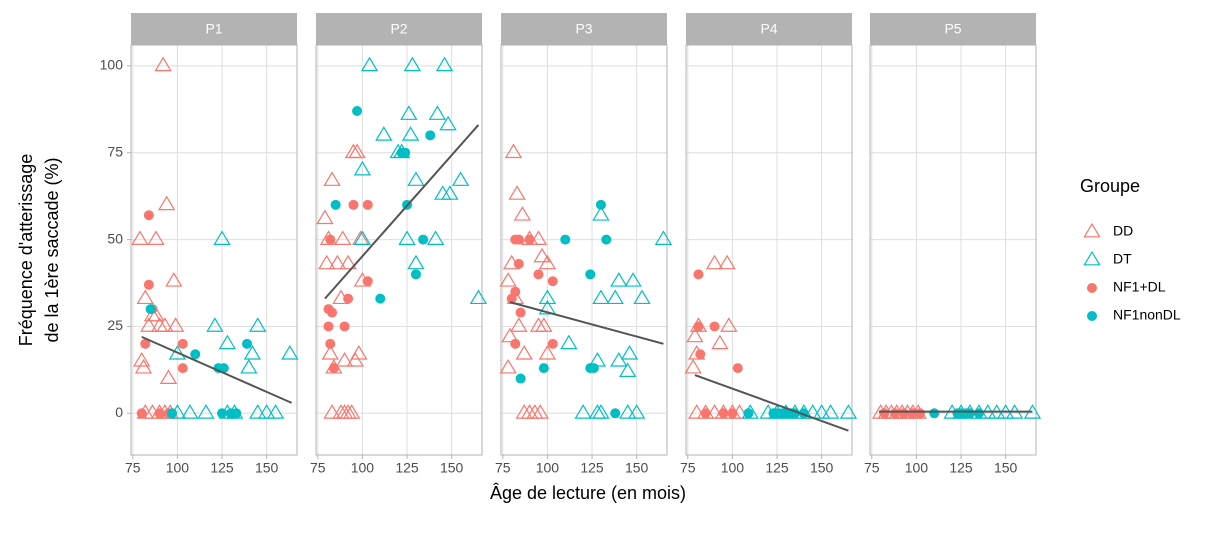  I want to click on panel-background, so click(769, 250).